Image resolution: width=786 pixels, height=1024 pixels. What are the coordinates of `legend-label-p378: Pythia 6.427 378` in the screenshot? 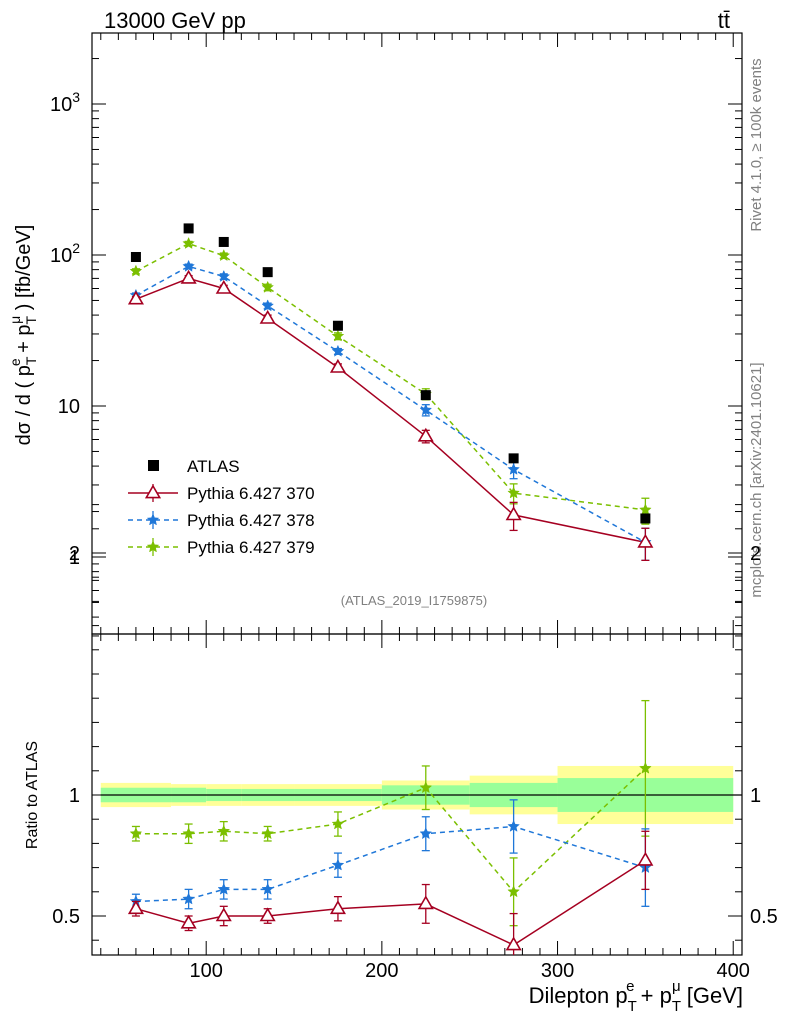 It's located at (251, 520).